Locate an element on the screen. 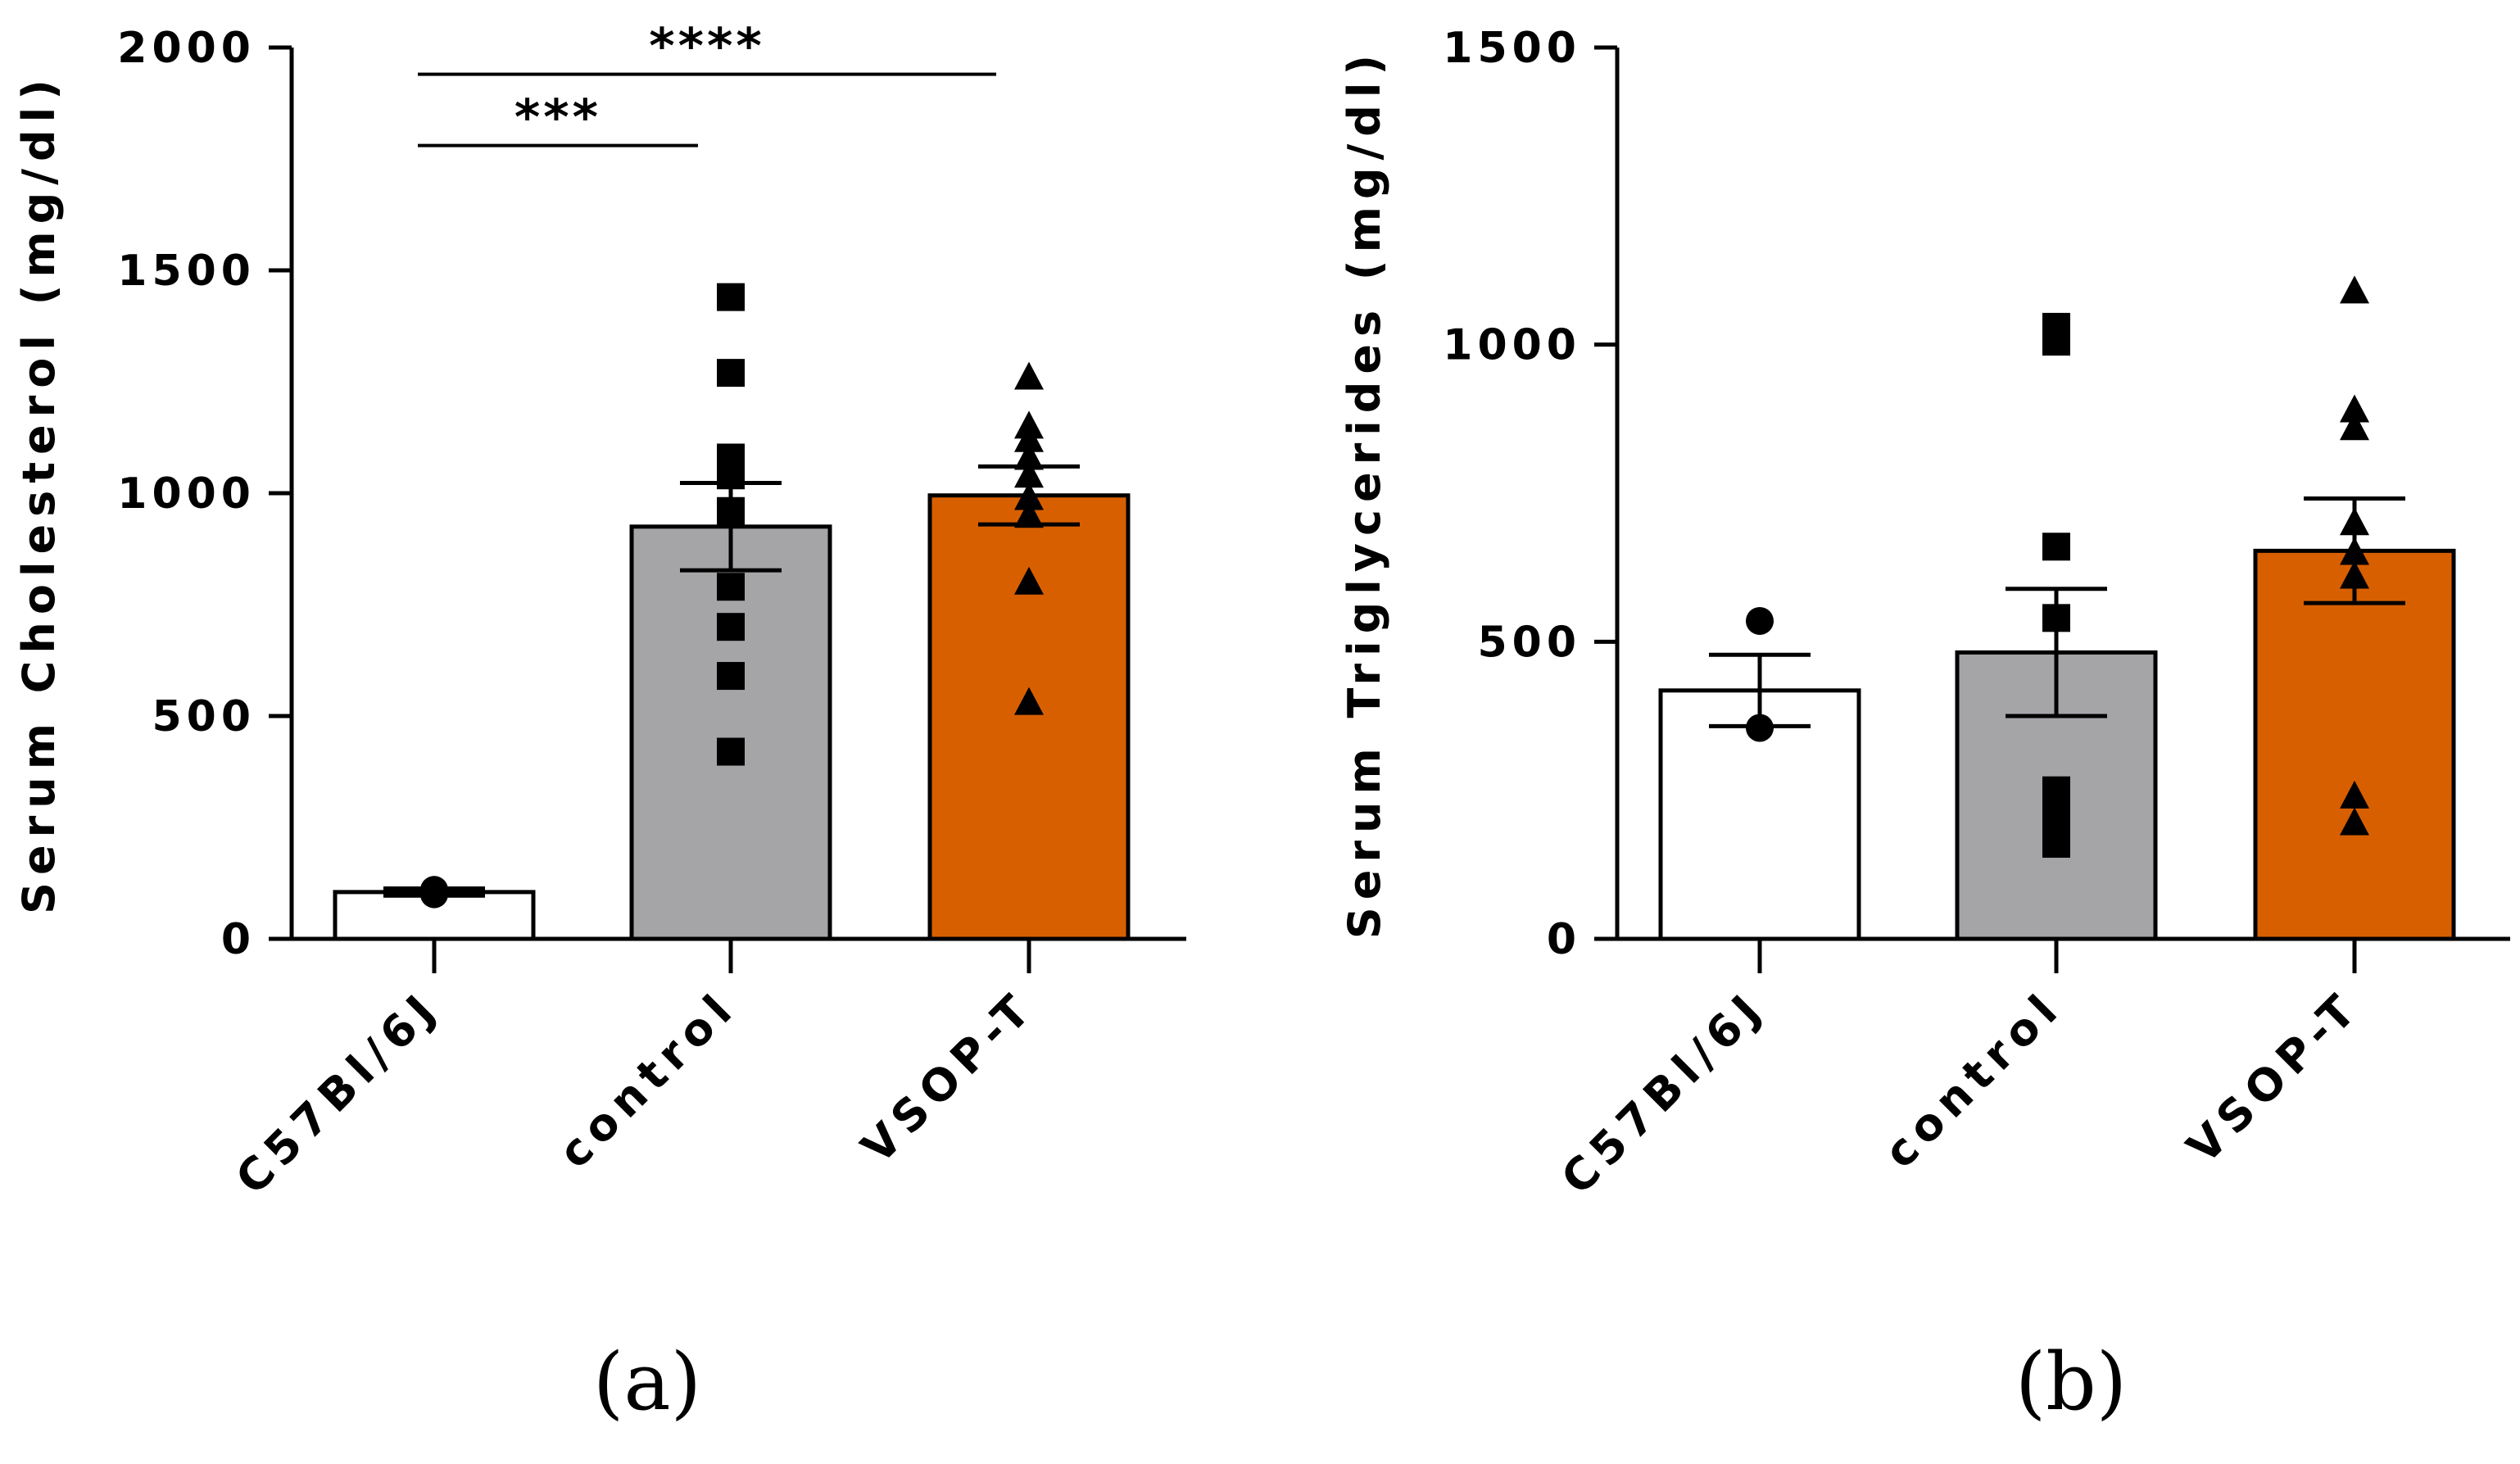 The image size is (2520, 1464). panel-label: (b) is located at coordinates (2071, 1382).